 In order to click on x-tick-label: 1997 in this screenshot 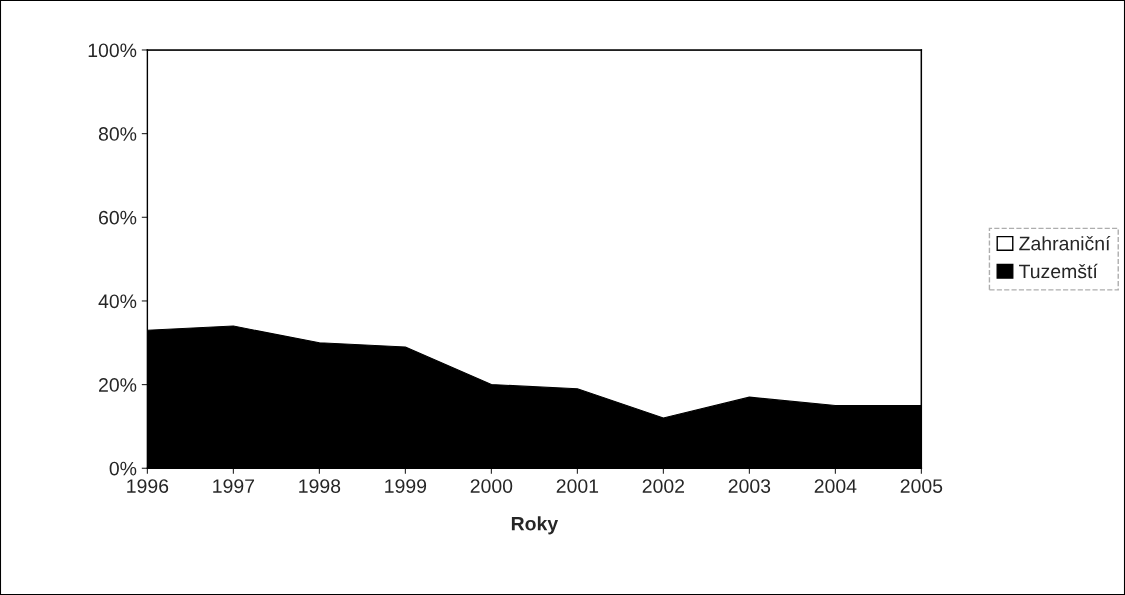, I will do `click(234, 486)`.